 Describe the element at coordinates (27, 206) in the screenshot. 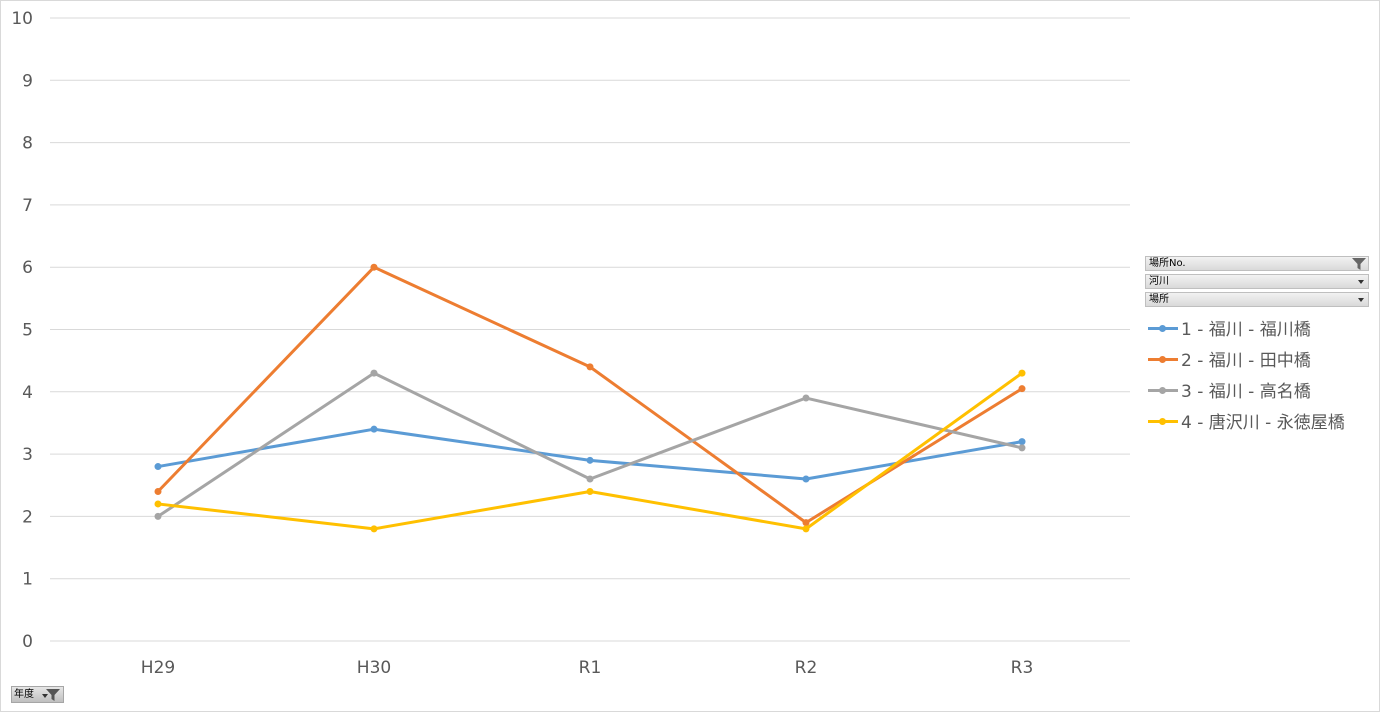

I see `y-tick-label: 7` at that location.